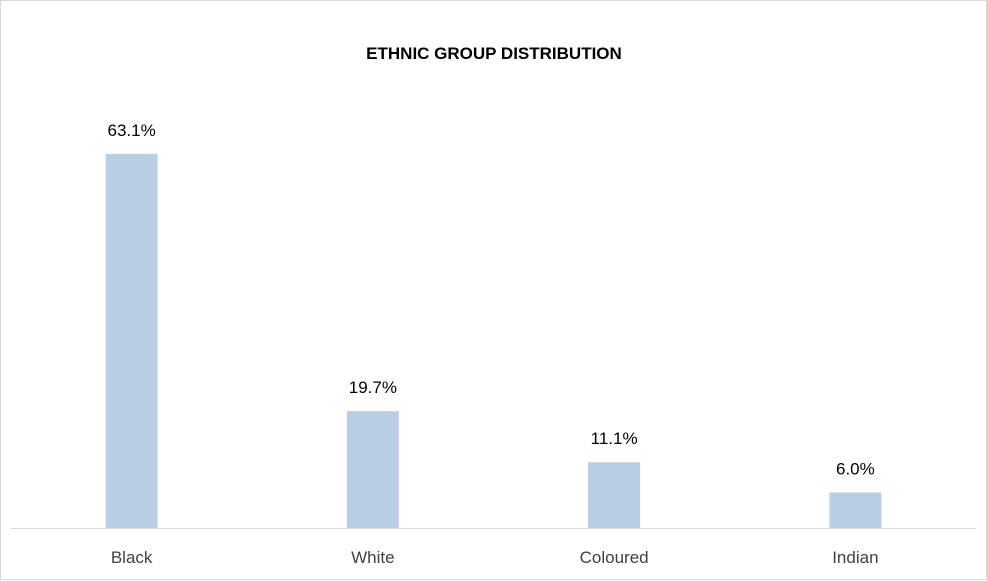  What do you see at coordinates (614, 557) in the screenshot?
I see `category-label-coloured: Coloured` at bounding box center [614, 557].